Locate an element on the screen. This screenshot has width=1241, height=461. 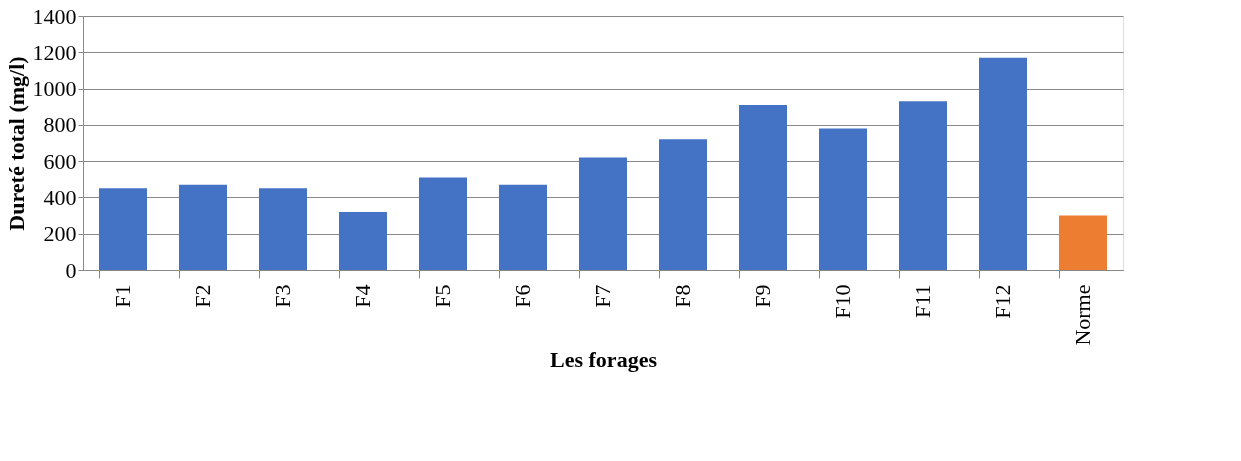
y-tick-label: 1200 is located at coordinates (54, 52).